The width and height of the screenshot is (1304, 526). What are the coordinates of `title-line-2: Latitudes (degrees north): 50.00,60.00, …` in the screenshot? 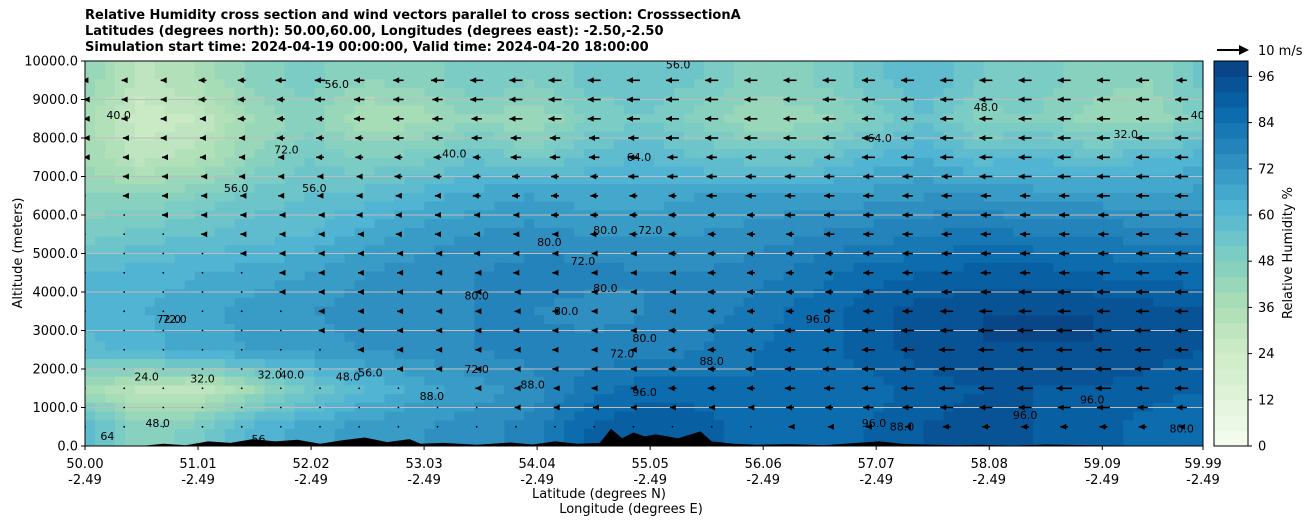 It's located at (374, 31).